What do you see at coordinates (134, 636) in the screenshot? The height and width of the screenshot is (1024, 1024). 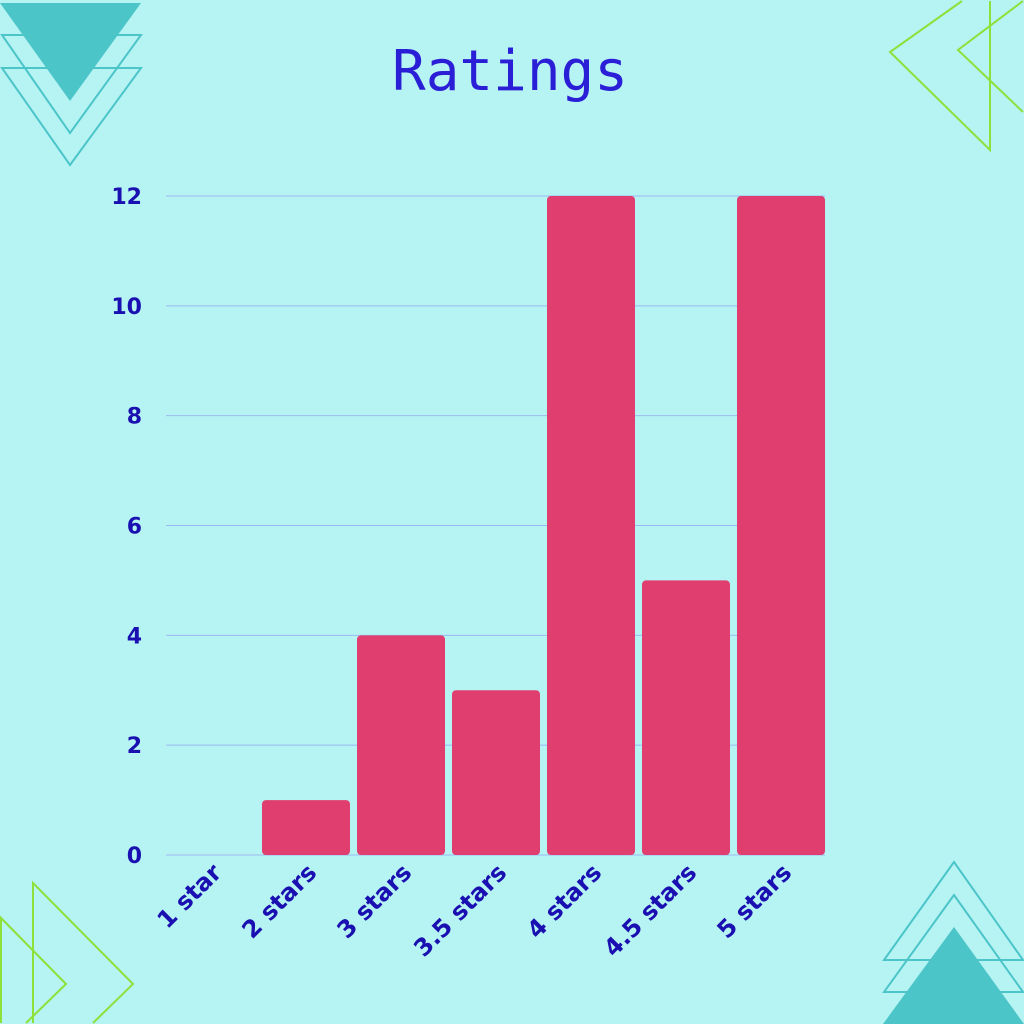 I see `y-tick-label: 4` at bounding box center [134, 636].